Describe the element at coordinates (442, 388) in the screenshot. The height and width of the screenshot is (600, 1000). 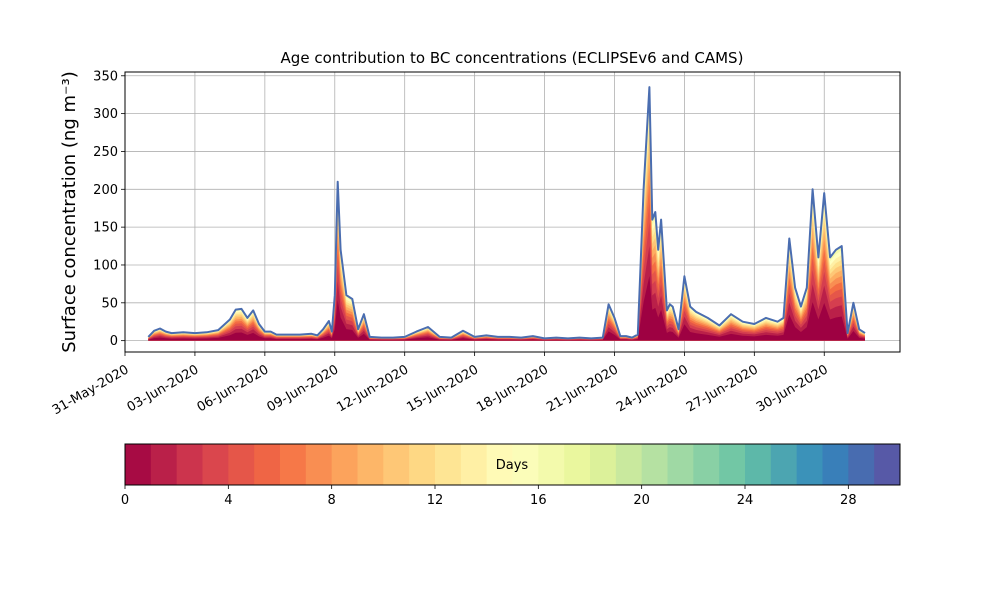
I see `x-tick-label: 15-Jun-2020` at that location.